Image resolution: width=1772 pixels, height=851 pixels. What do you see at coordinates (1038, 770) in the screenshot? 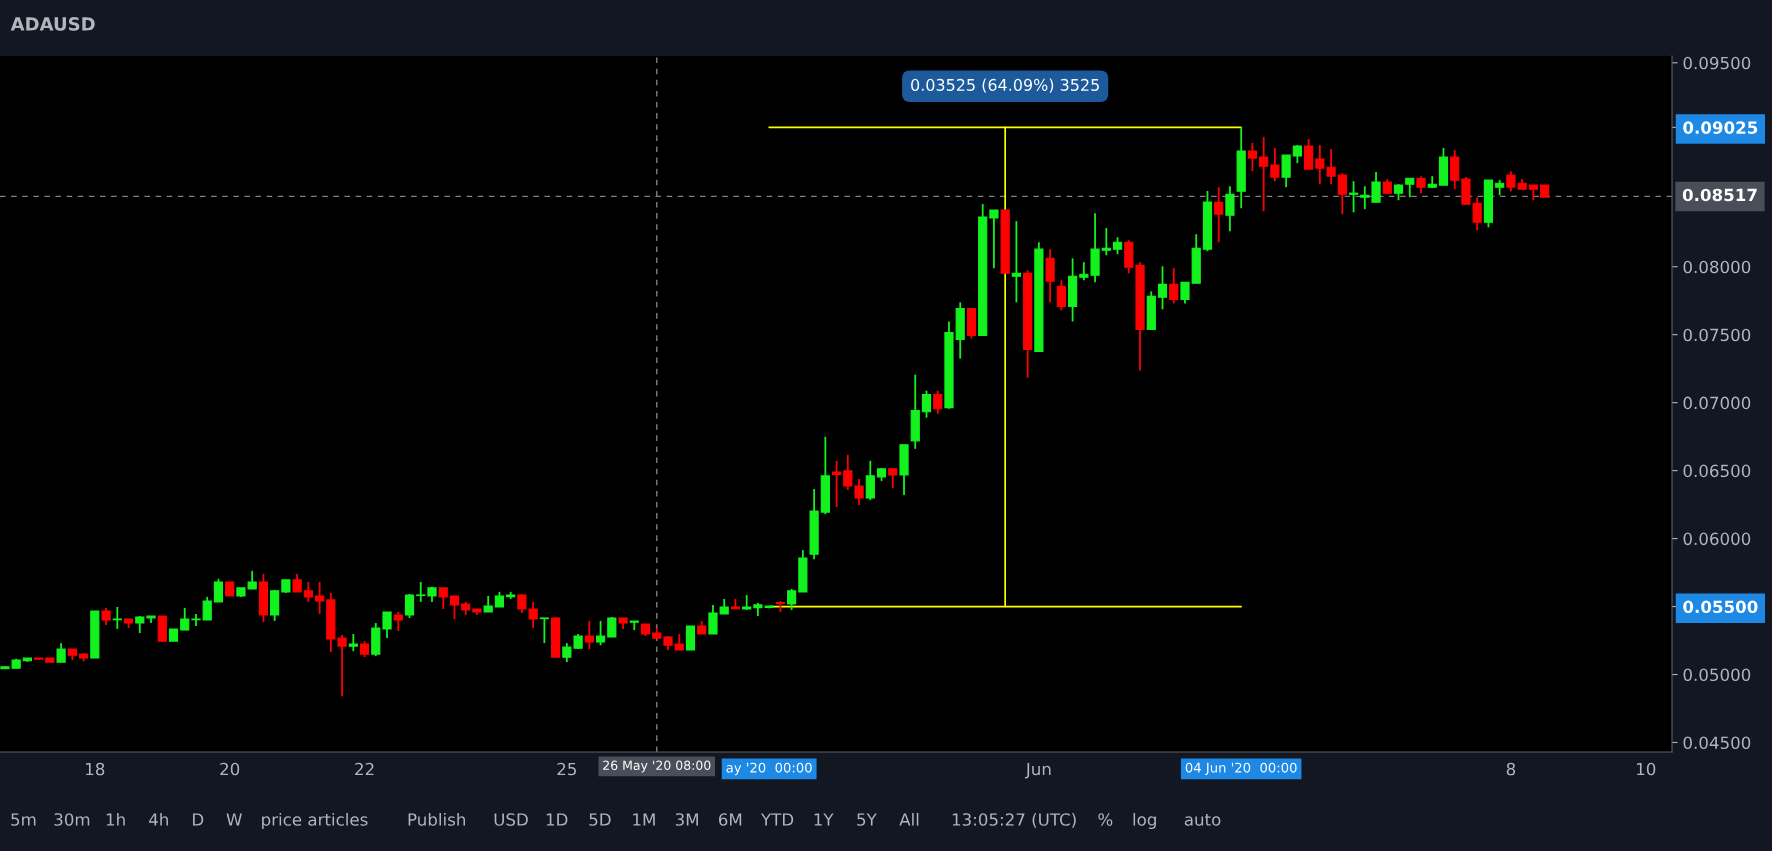
I see `x-tick-label: Jun` at bounding box center [1038, 770].